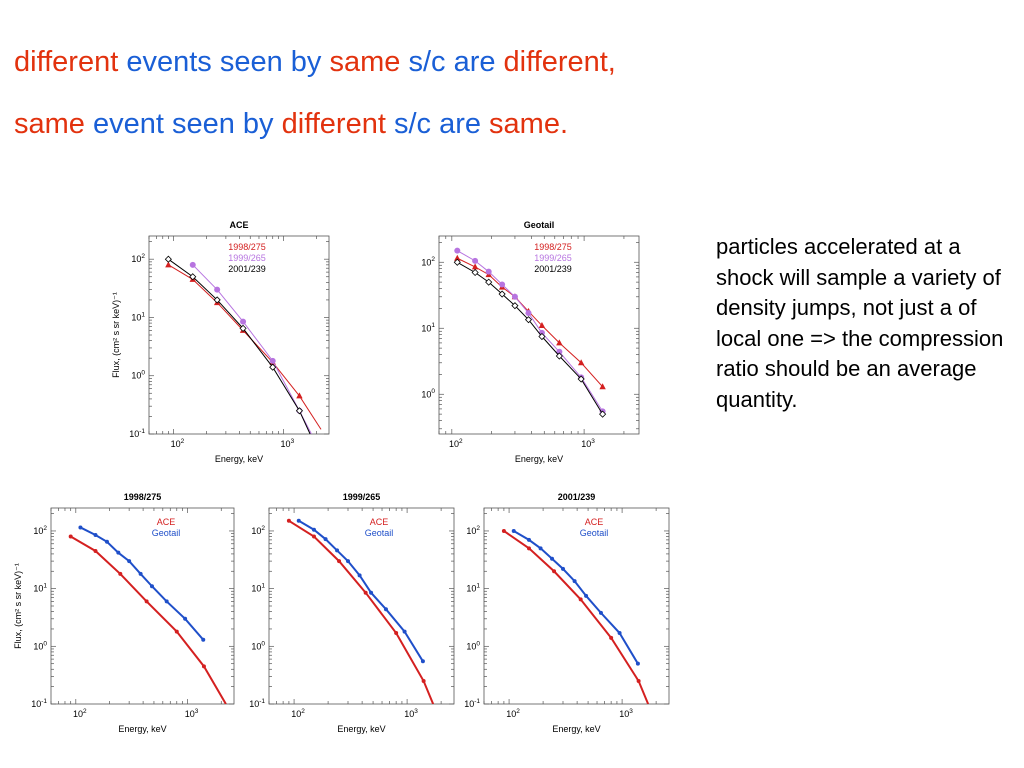 The width and height of the screenshot is (1024, 768). I want to click on plot-frame, so click(361, 606).